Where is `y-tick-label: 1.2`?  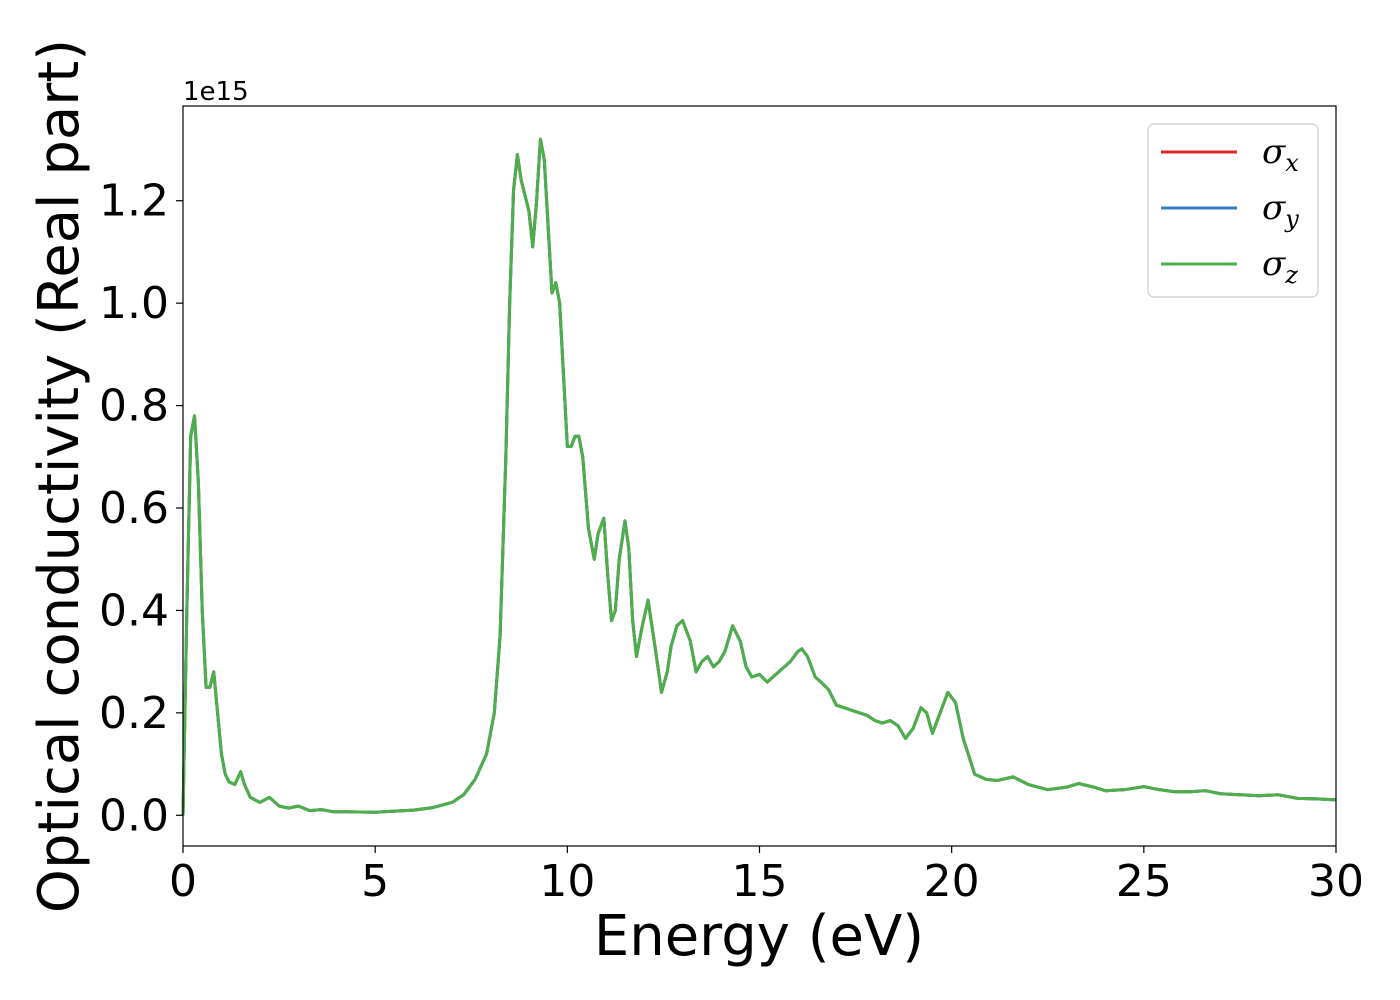 y-tick-label: 1.2 is located at coordinates (134, 201).